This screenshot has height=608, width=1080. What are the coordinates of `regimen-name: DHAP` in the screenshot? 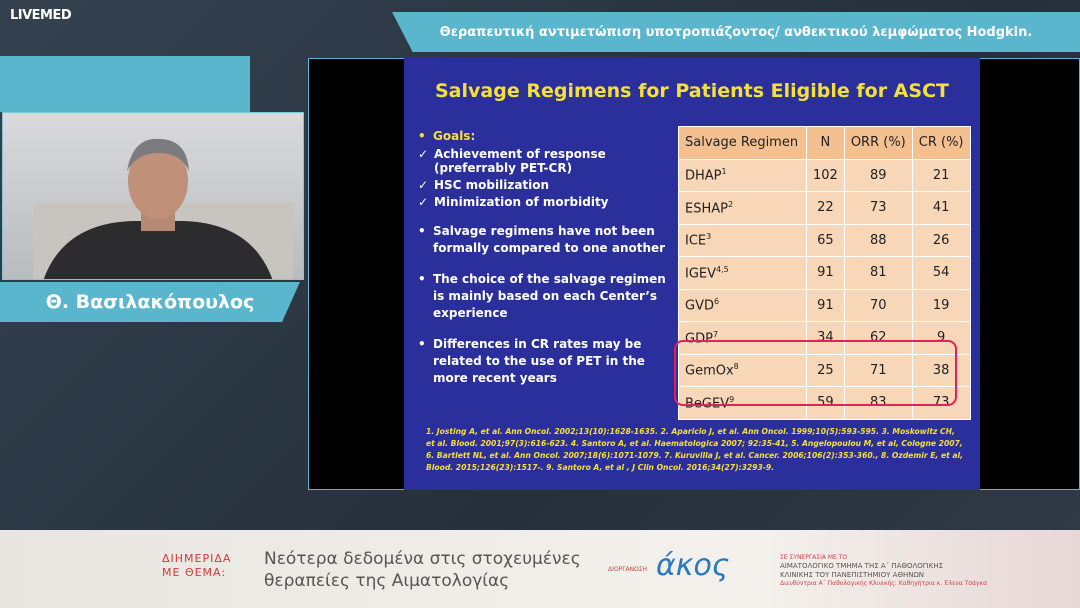 It's located at (703, 176).